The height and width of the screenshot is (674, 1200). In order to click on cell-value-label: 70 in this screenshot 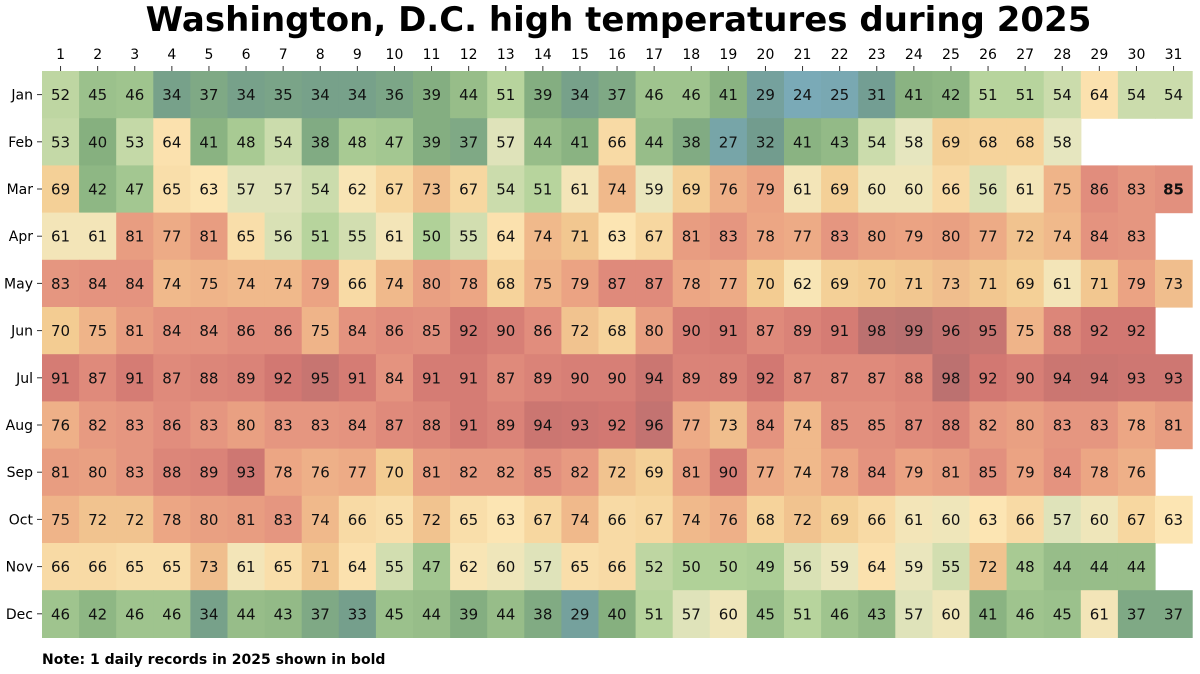, I will do `click(765, 284)`.